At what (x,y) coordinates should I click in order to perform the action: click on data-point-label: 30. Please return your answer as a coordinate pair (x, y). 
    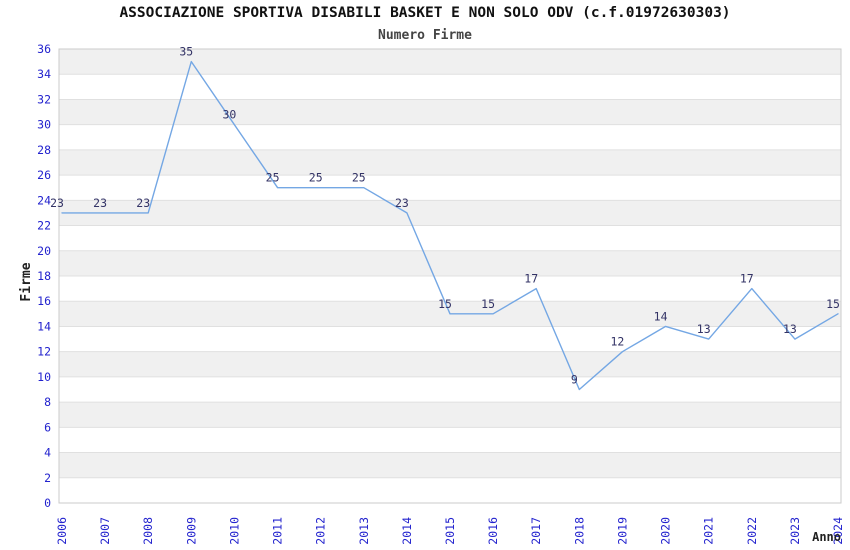
    Looking at the image, I should click on (229, 115).